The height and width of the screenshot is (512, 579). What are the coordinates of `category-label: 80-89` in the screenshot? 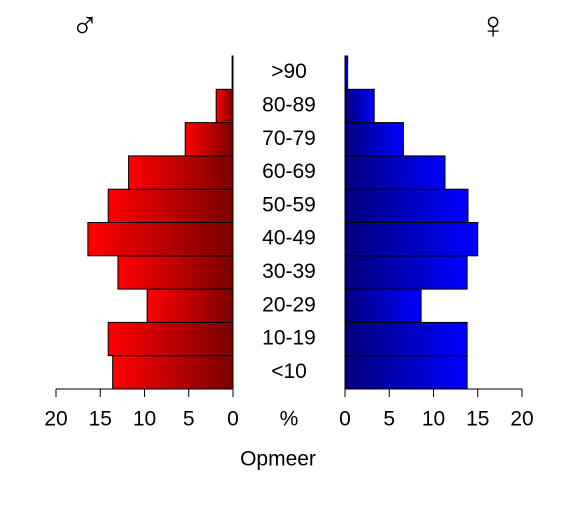 It's located at (289, 104).